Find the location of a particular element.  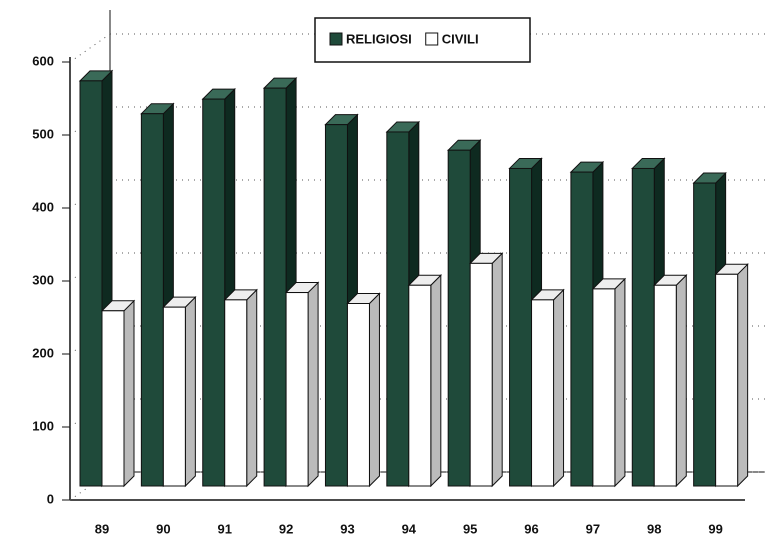

x-tick-label: 92 is located at coordinates (286, 528).